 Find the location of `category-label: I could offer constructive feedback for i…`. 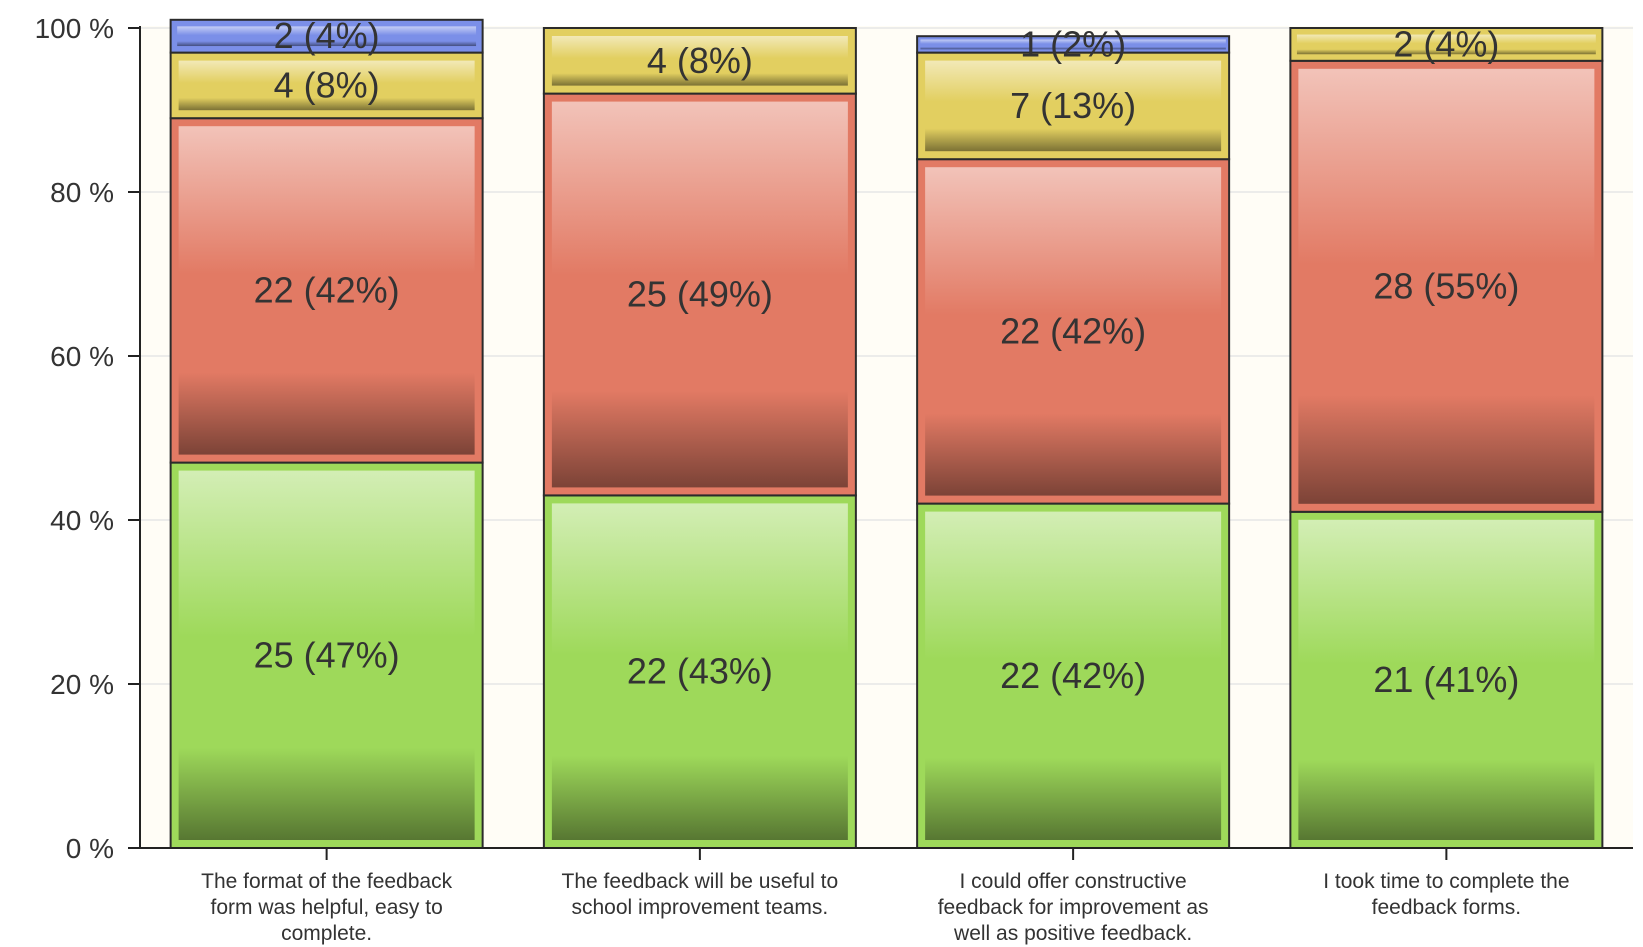

category-label: I could offer constructive feedback for i… is located at coordinates (1073, 907).